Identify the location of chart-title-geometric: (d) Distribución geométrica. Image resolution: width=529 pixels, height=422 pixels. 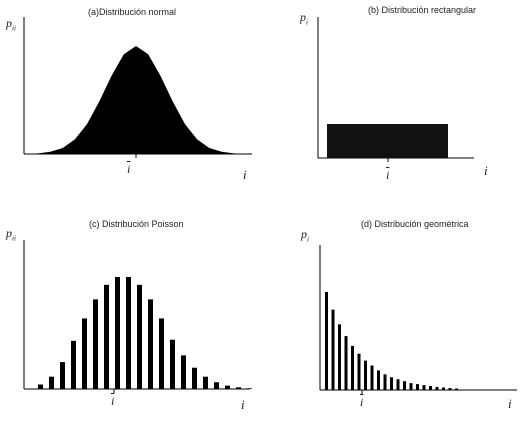
(415, 224).